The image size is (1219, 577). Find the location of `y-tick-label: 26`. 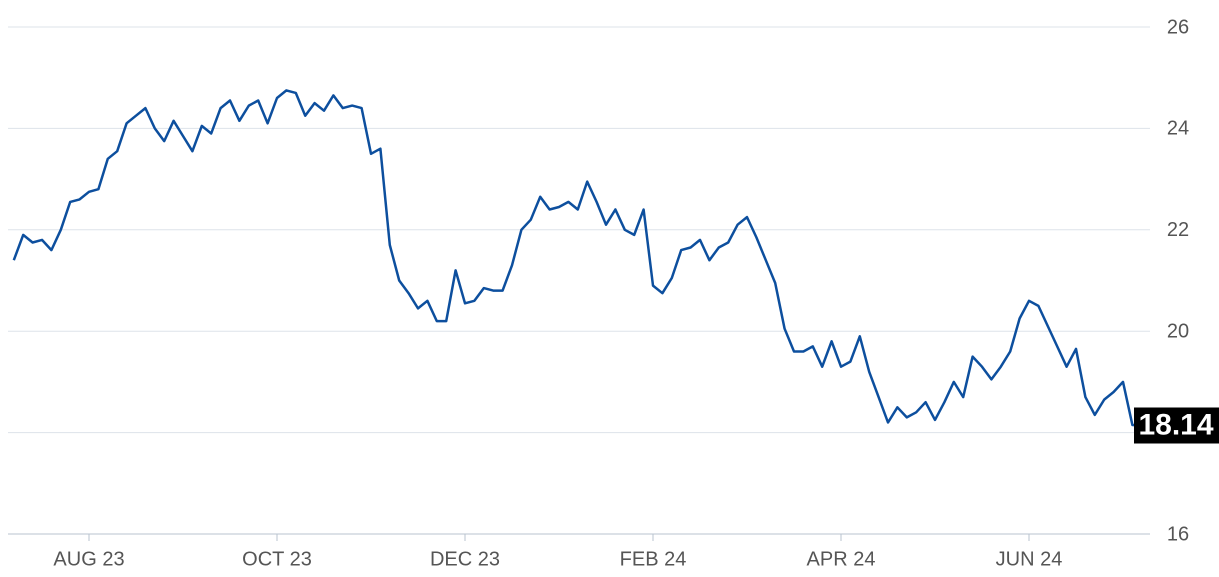

y-tick-label: 26 is located at coordinates (1178, 27).